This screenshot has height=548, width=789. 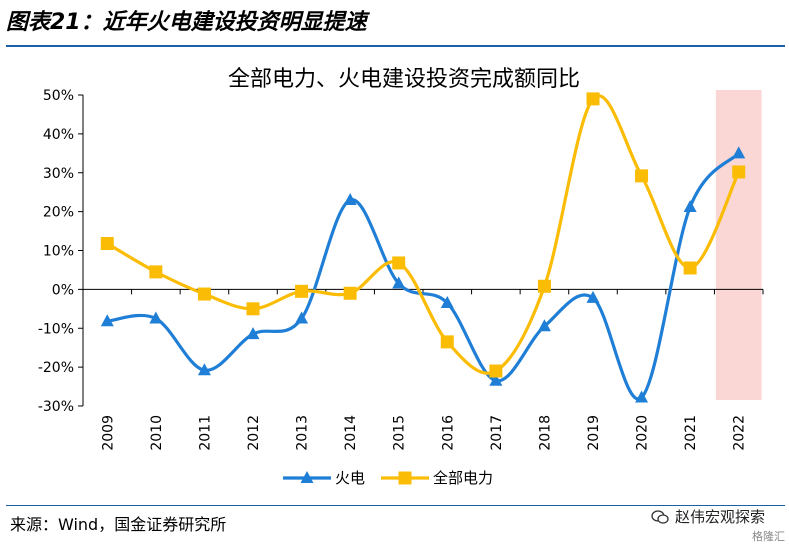 I want to click on x-tick-label: 2011, so click(x=205, y=433).